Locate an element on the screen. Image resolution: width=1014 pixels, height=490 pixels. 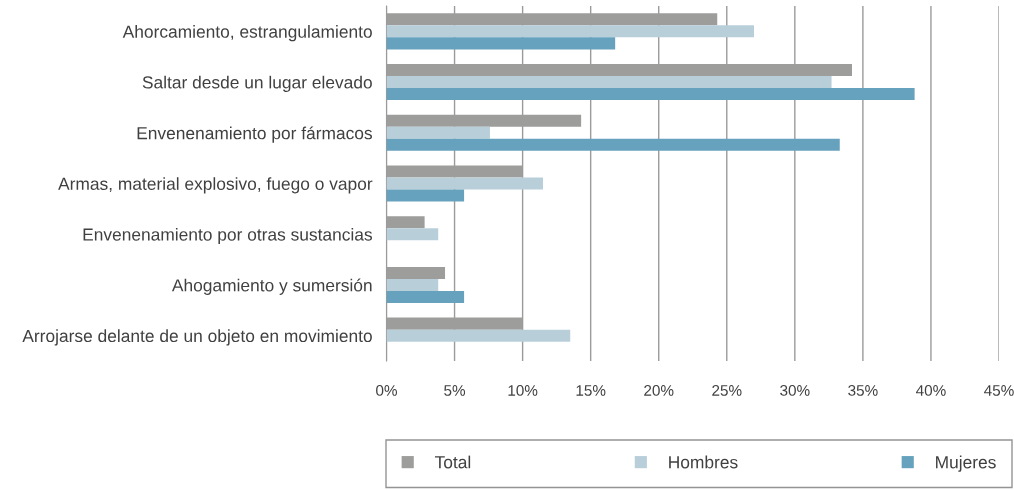
x-tick-label: 0% is located at coordinates (386, 390).